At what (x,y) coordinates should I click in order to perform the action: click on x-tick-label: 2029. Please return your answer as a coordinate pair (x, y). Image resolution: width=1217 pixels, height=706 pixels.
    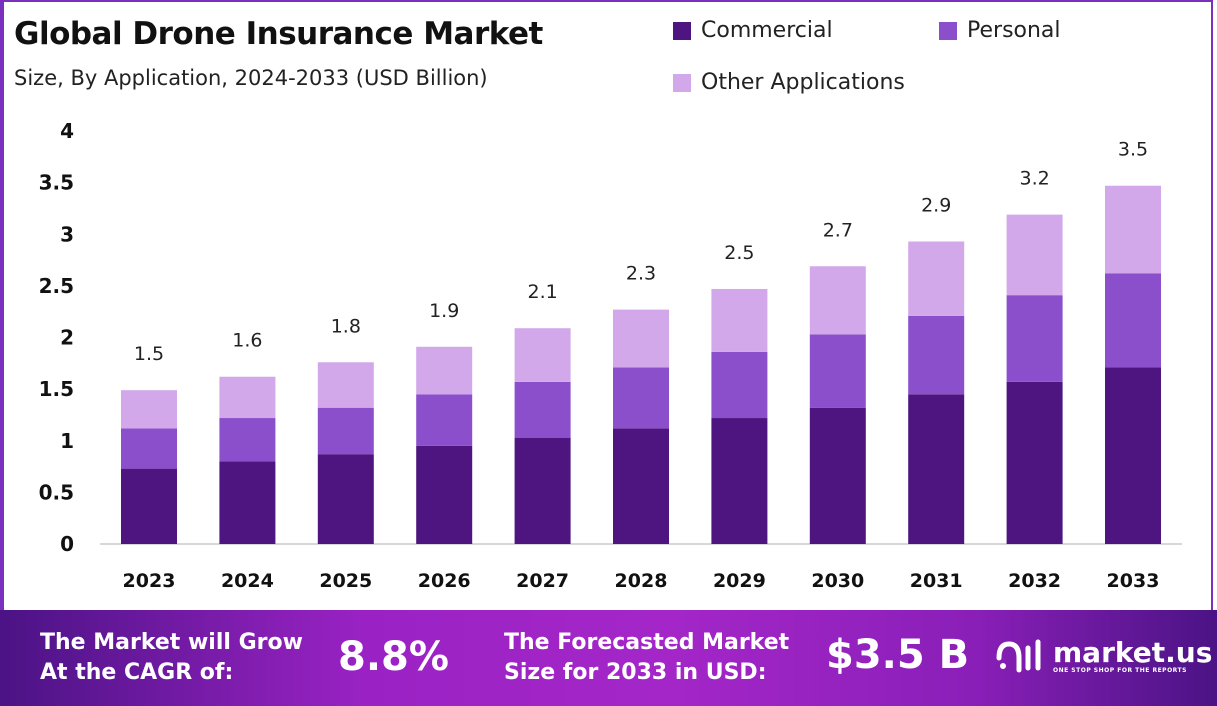
    Looking at the image, I should click on (739, 581).